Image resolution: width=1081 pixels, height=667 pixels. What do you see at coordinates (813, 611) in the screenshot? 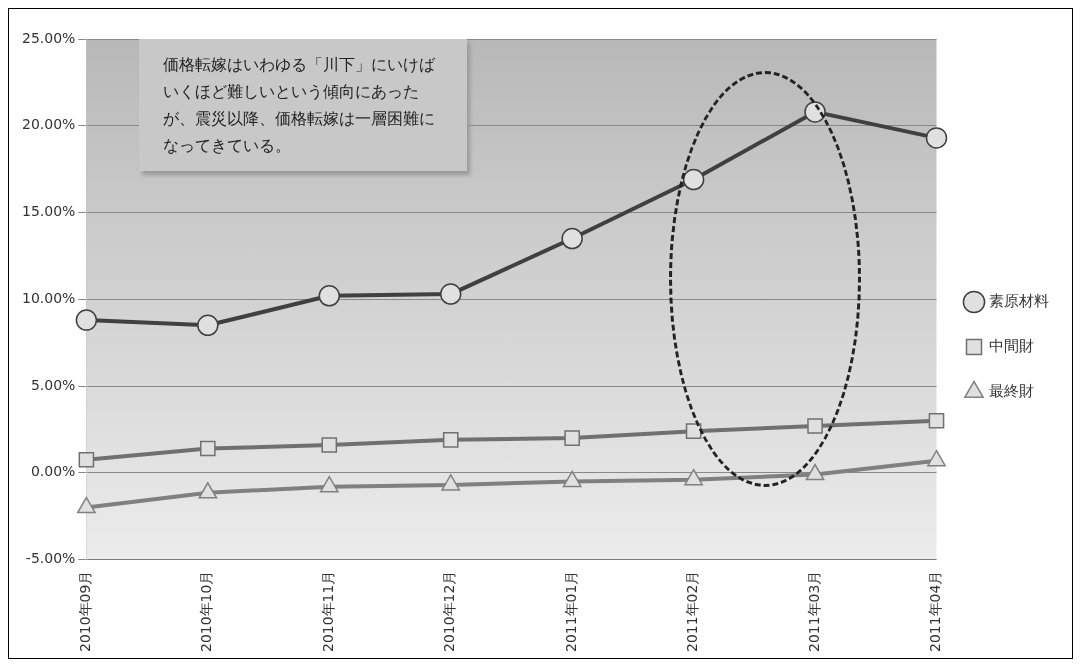
I see `x-tick-label: 2011年03月` at bounding box center [813, 611].